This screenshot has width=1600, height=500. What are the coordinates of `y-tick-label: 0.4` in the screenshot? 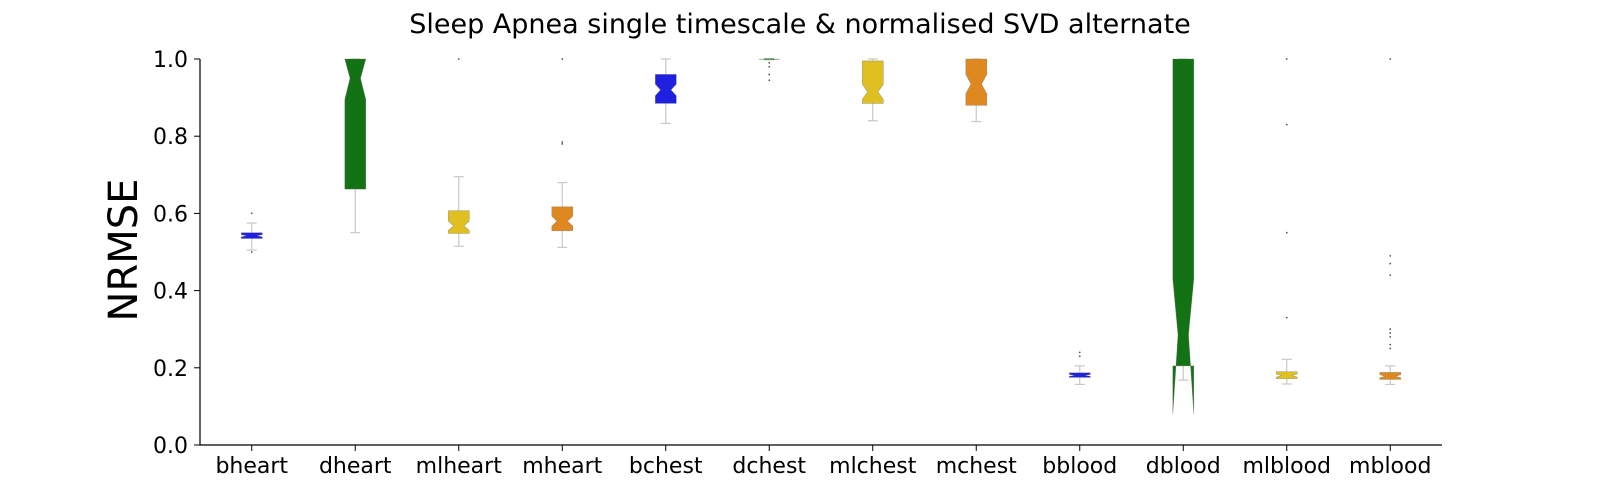 It's located at (170, 292).